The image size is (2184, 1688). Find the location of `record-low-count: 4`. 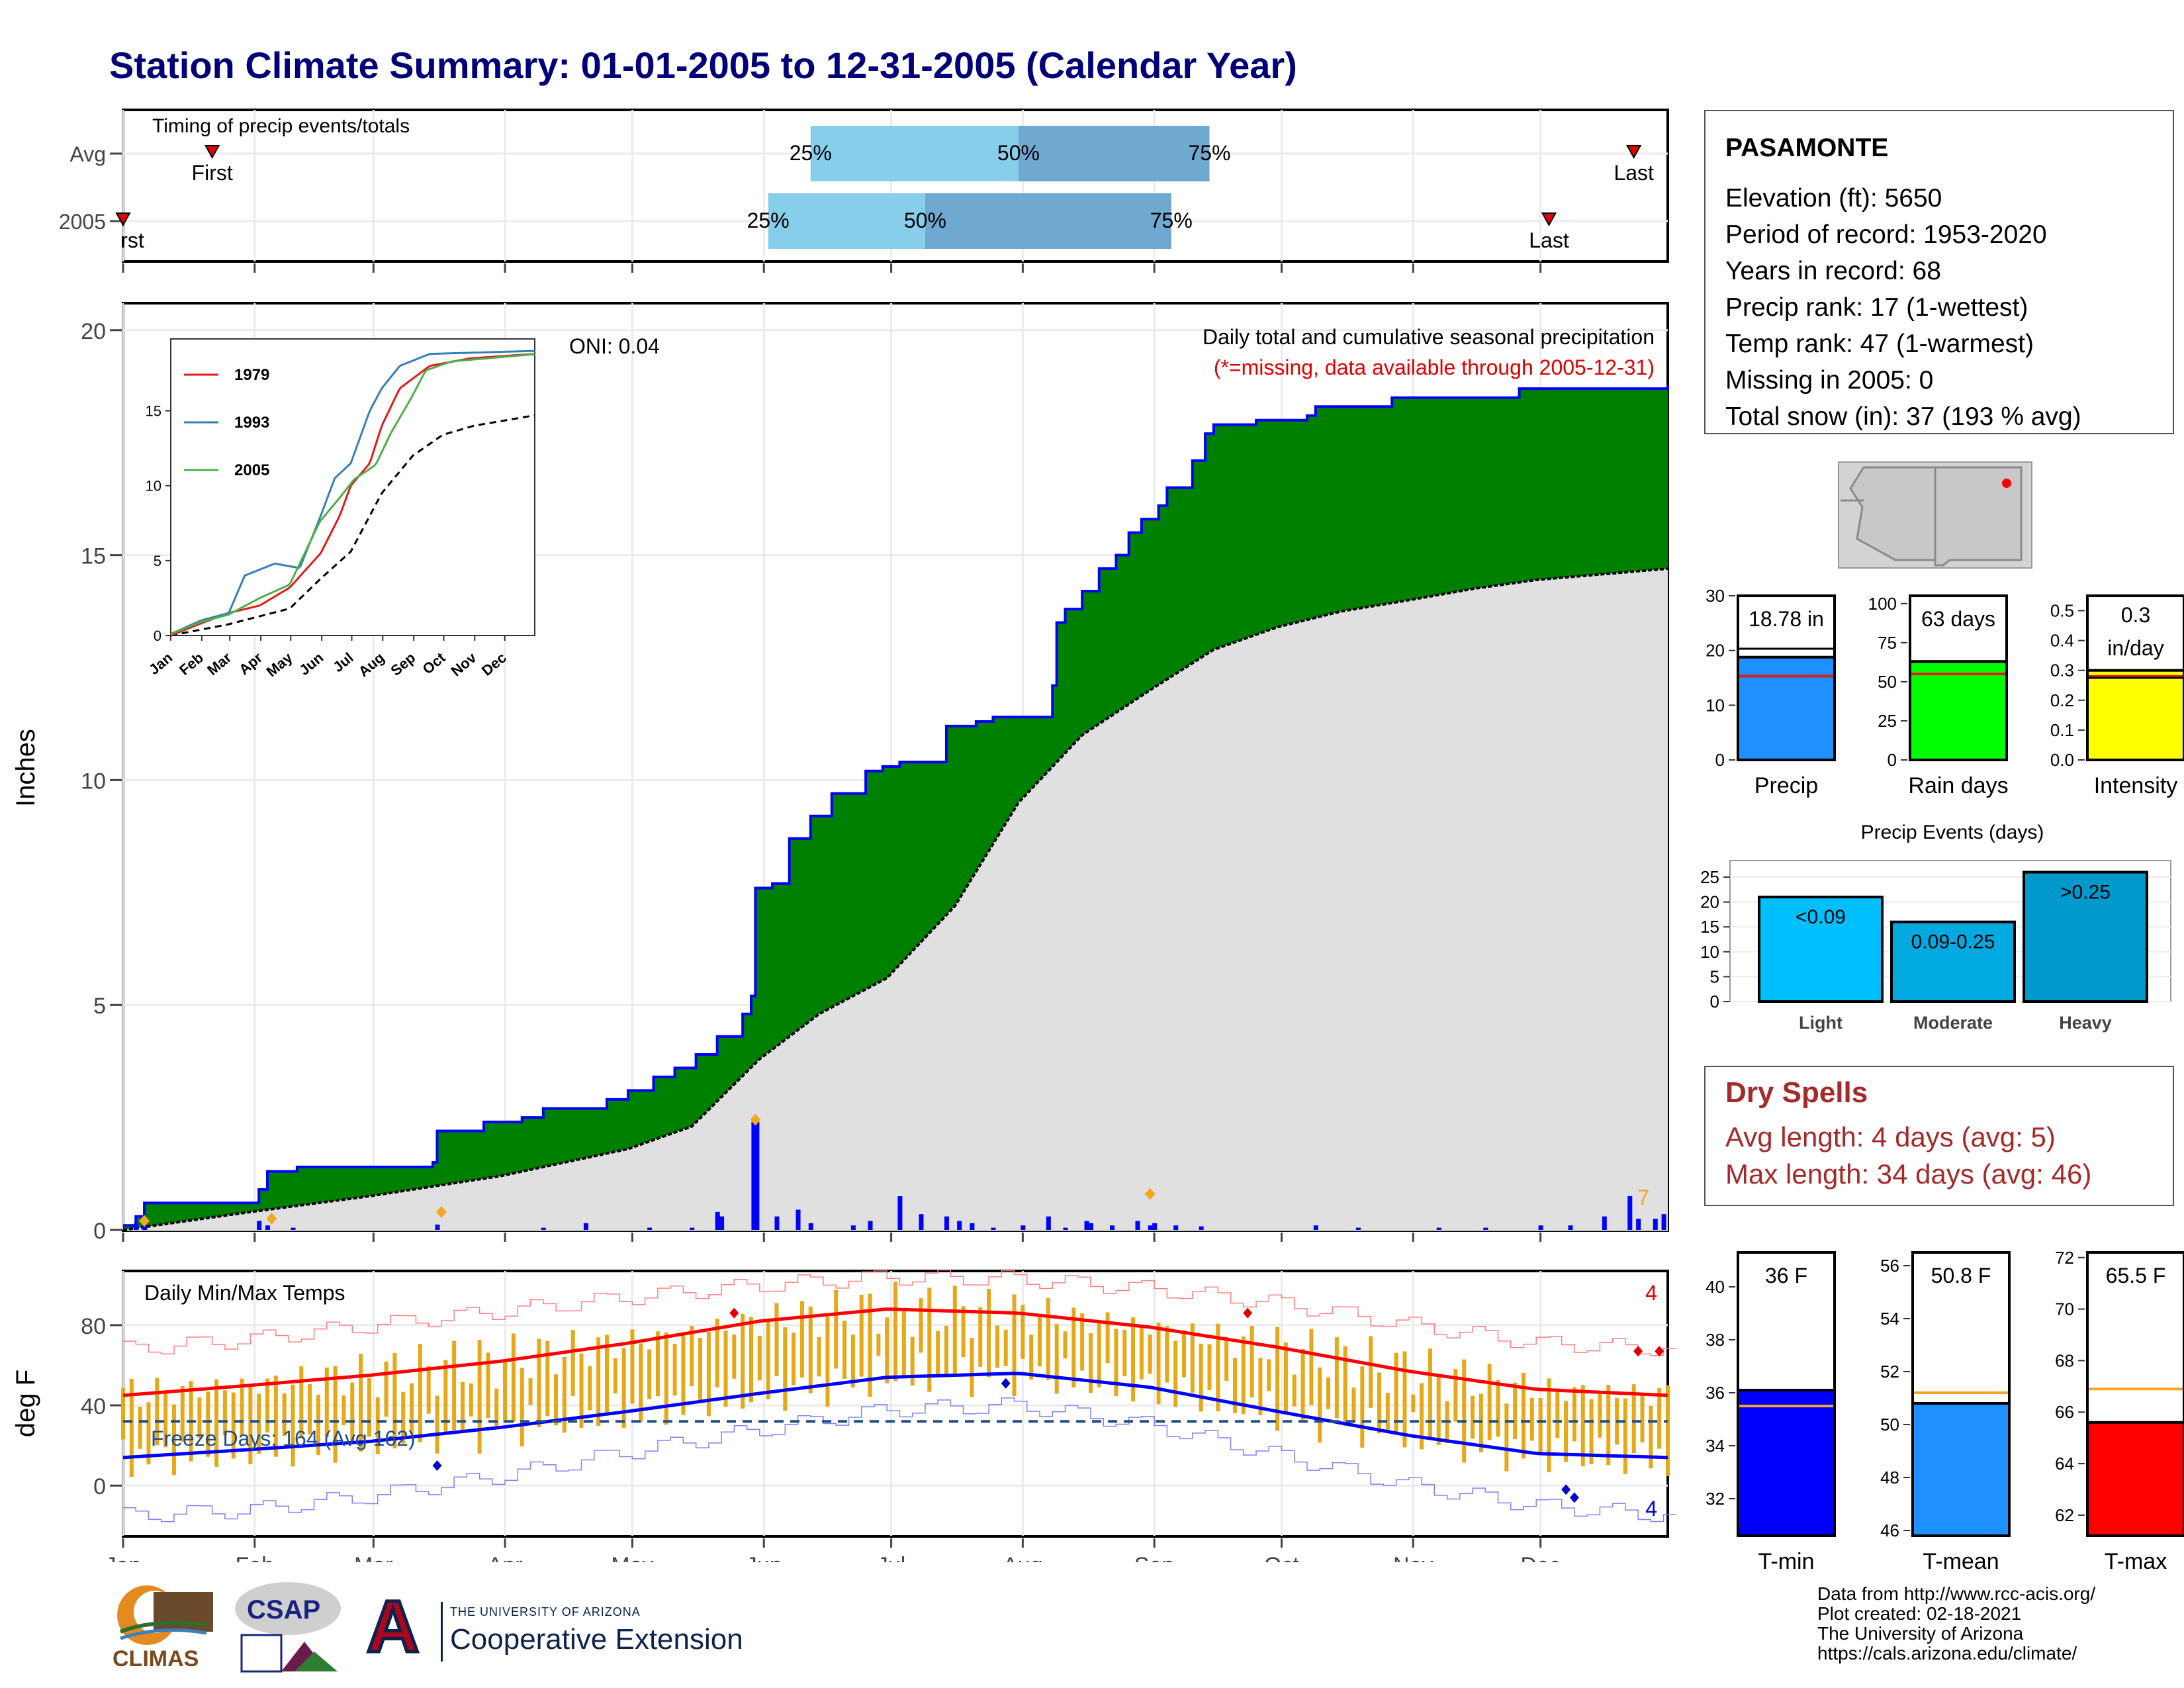

record-low-count: 4 is located at coordinates (1651, 1509).